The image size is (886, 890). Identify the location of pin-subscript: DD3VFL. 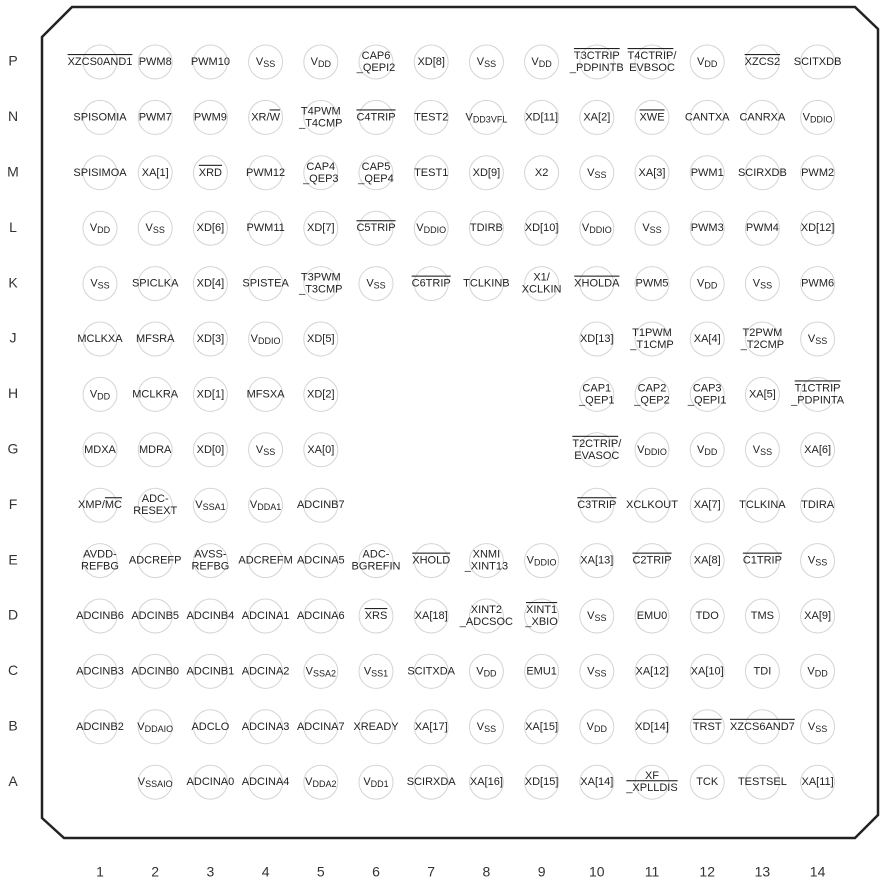
(490, 120).